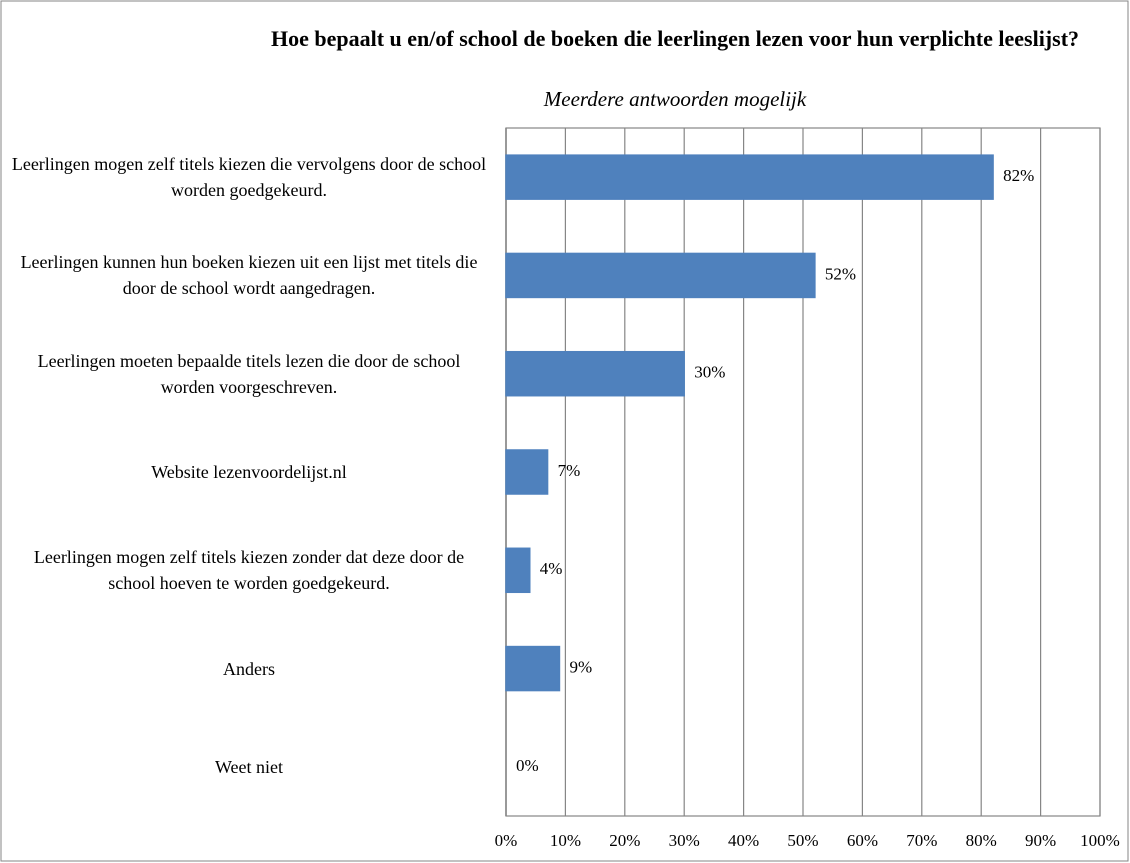 This screenshot has height=863, width=1130. Describe the element at coordinates (624, 840) in the screenshot. I see `x-tick-label: 20%` at that location.